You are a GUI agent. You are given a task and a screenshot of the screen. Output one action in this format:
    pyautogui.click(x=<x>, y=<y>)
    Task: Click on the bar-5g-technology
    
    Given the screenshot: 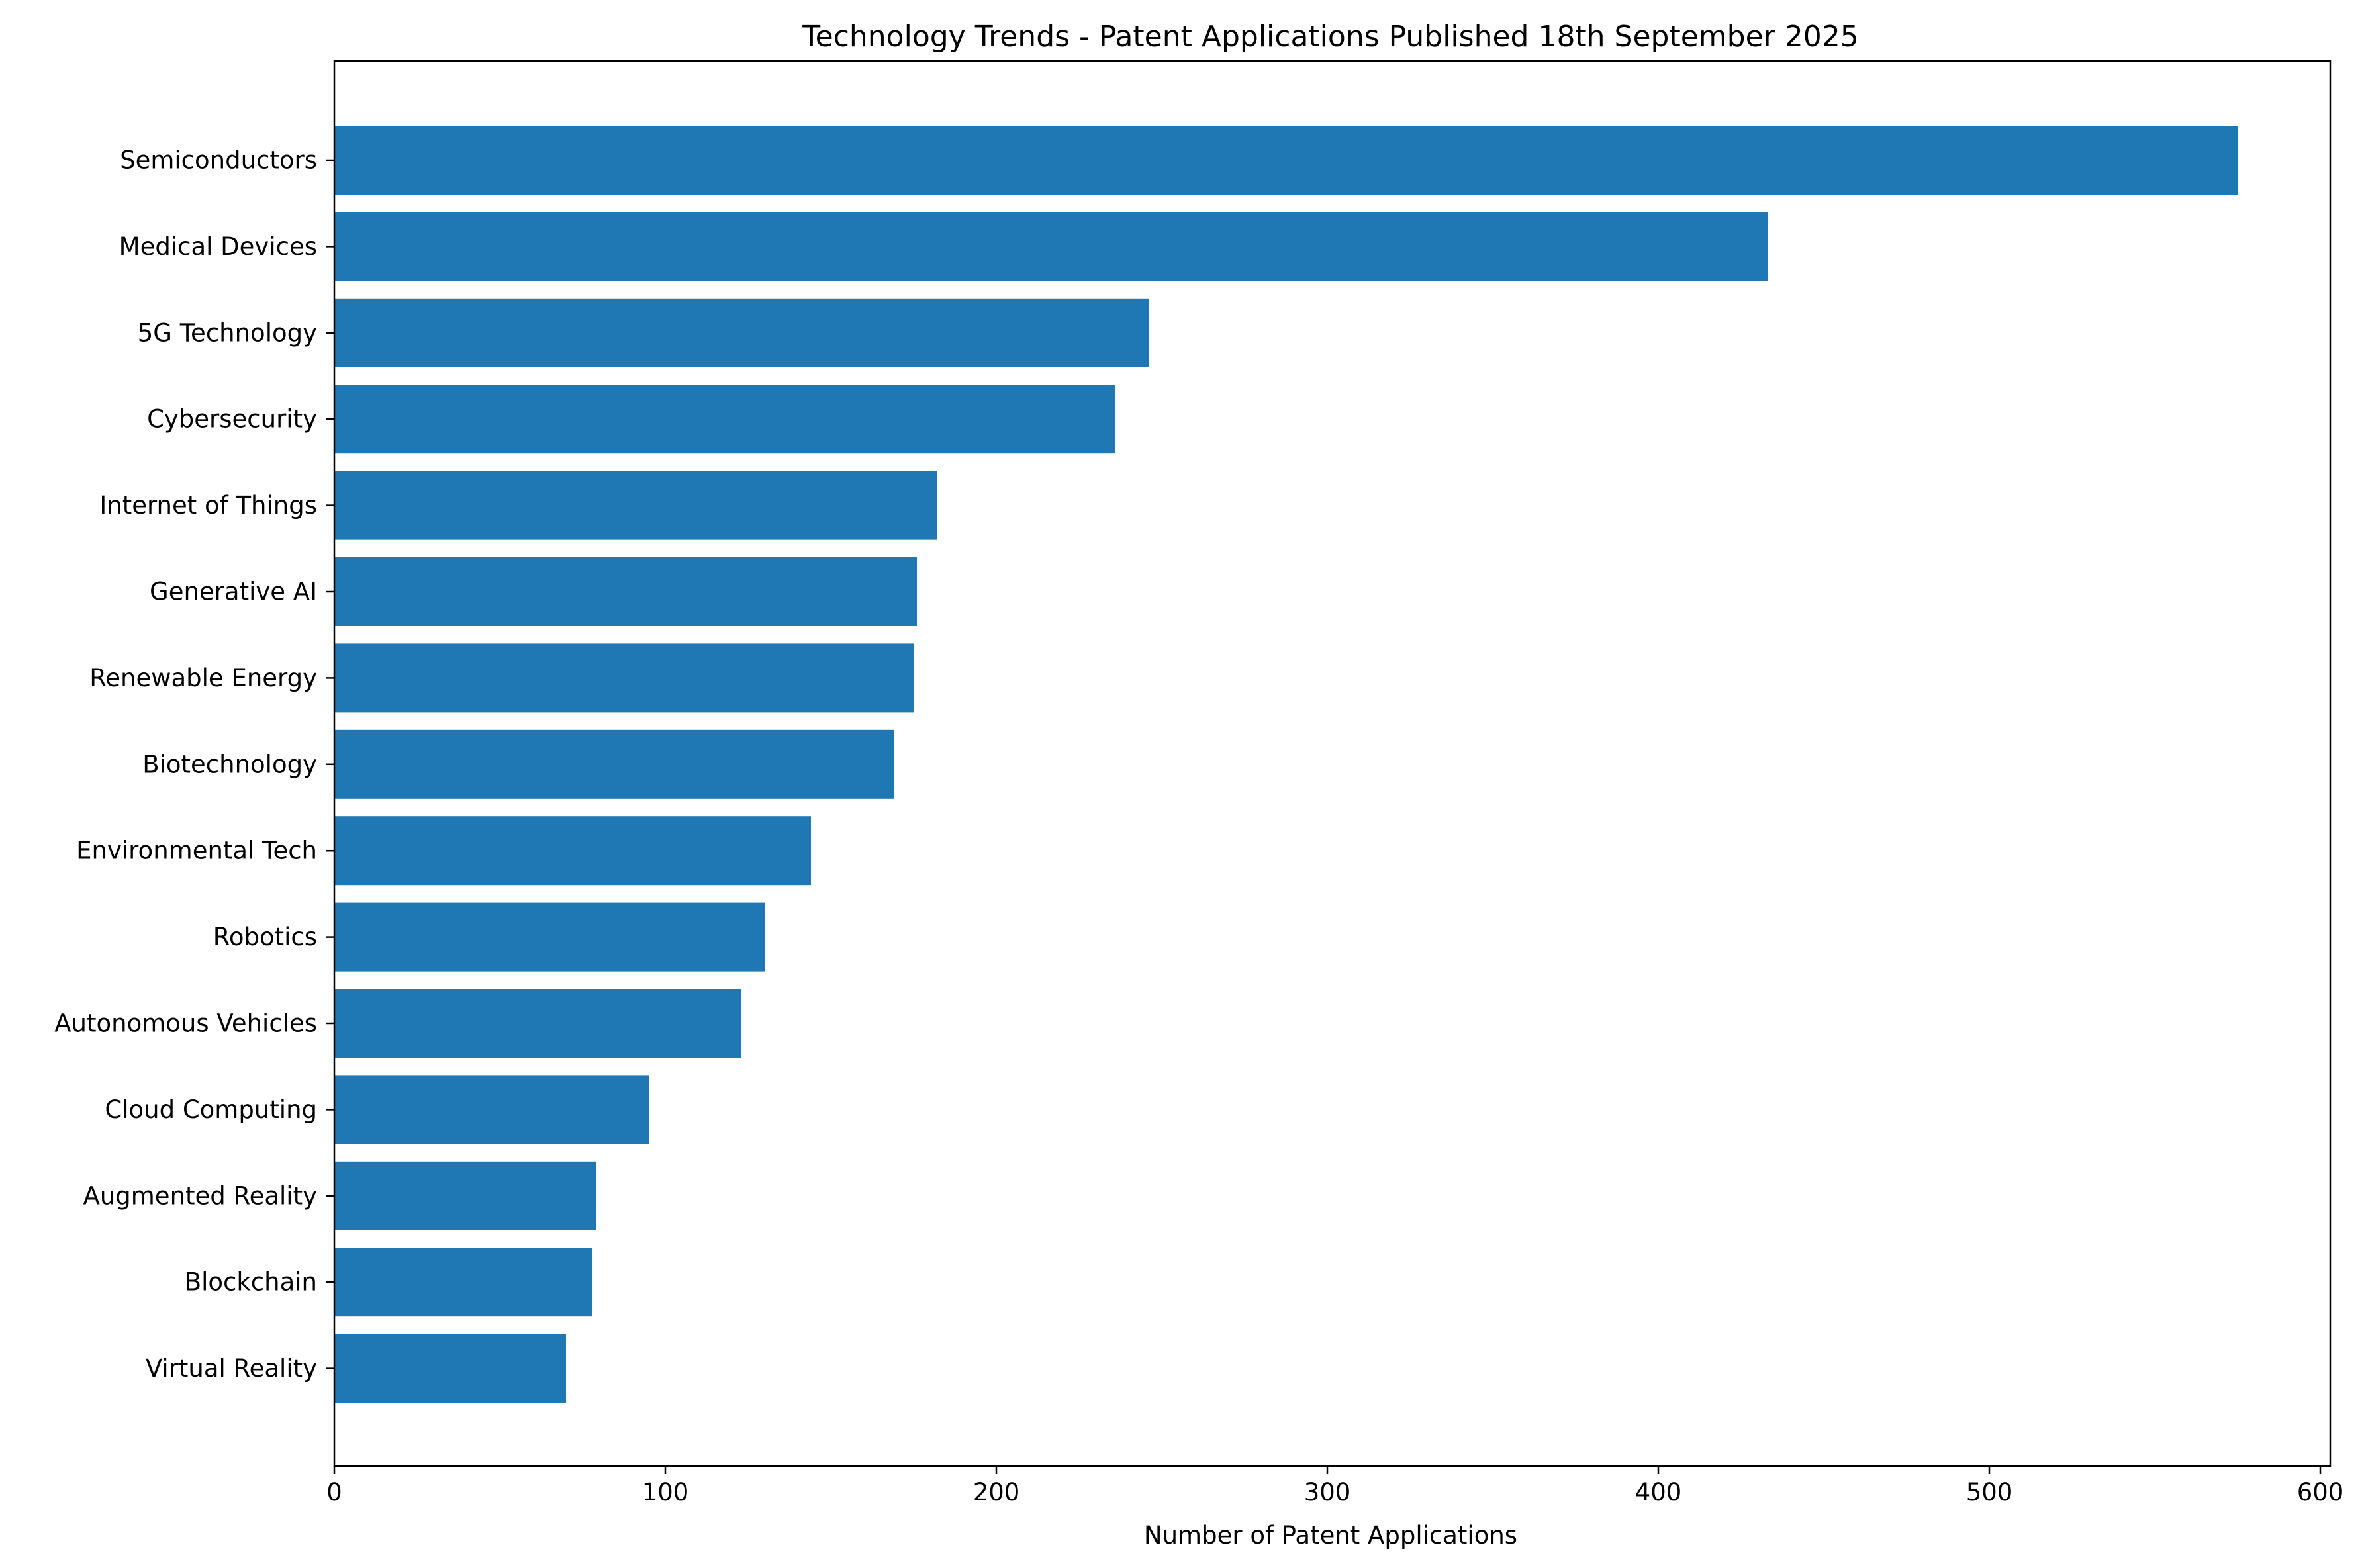 What is the action you would take?
    pyautogui.click(x=741, y=333)
    